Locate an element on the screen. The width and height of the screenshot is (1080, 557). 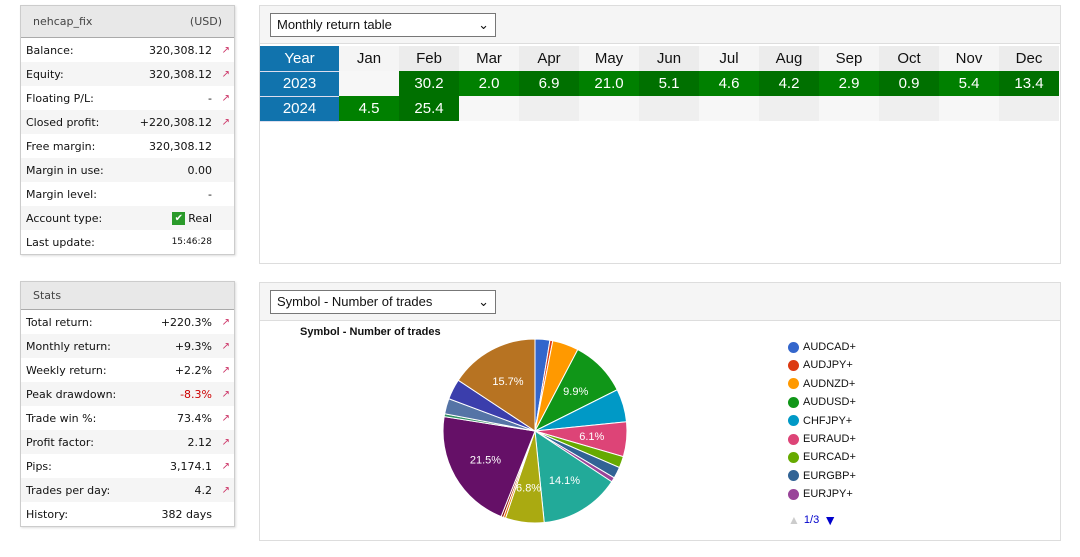
stat-row: History: 382 days is located at coordinates (127, 514).